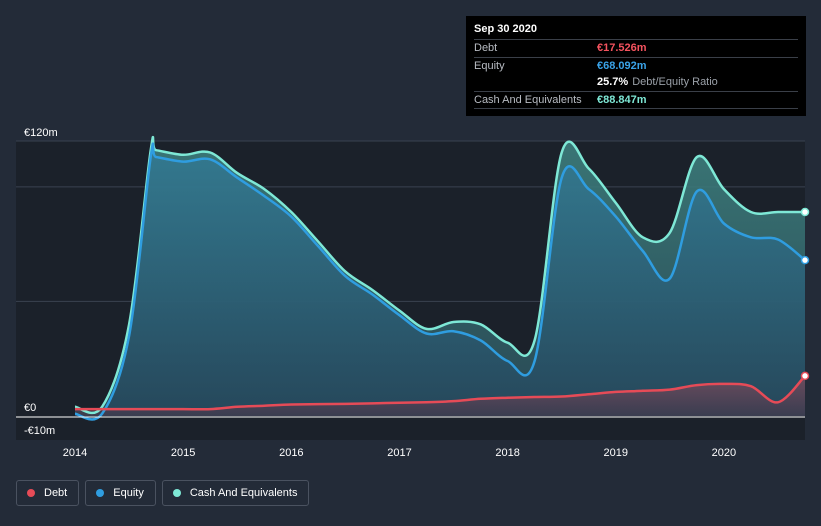 Image resolution: width=821 pixels, height=526 pixels. Describe the element at coordinates (528, 99) in the screenshot. I see `tooltip-cash-label: Cash And Equivalents` at that location.